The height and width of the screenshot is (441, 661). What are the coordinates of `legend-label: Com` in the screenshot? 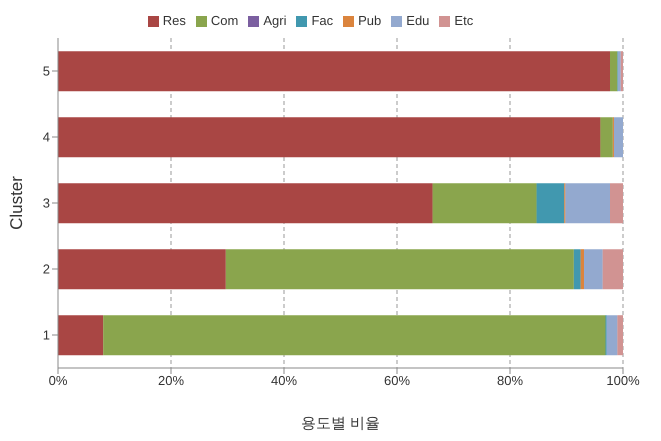 It's located at (224, 20).